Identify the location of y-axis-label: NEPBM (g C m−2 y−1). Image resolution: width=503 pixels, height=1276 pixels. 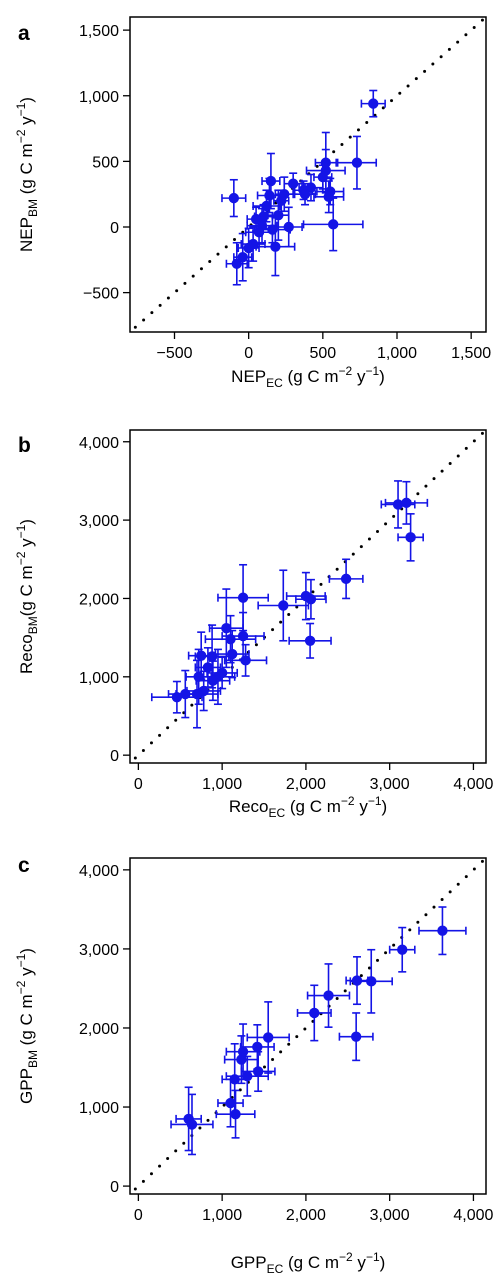
(27, 174).